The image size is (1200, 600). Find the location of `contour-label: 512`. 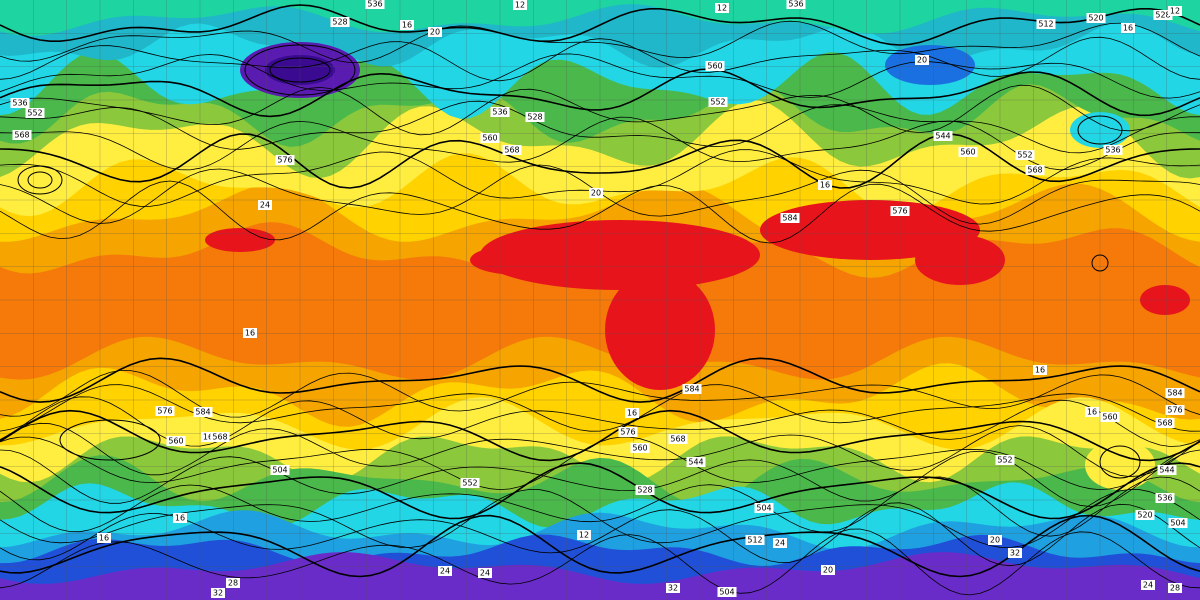

contour-label: 512 is located at coordinates (754, 540).